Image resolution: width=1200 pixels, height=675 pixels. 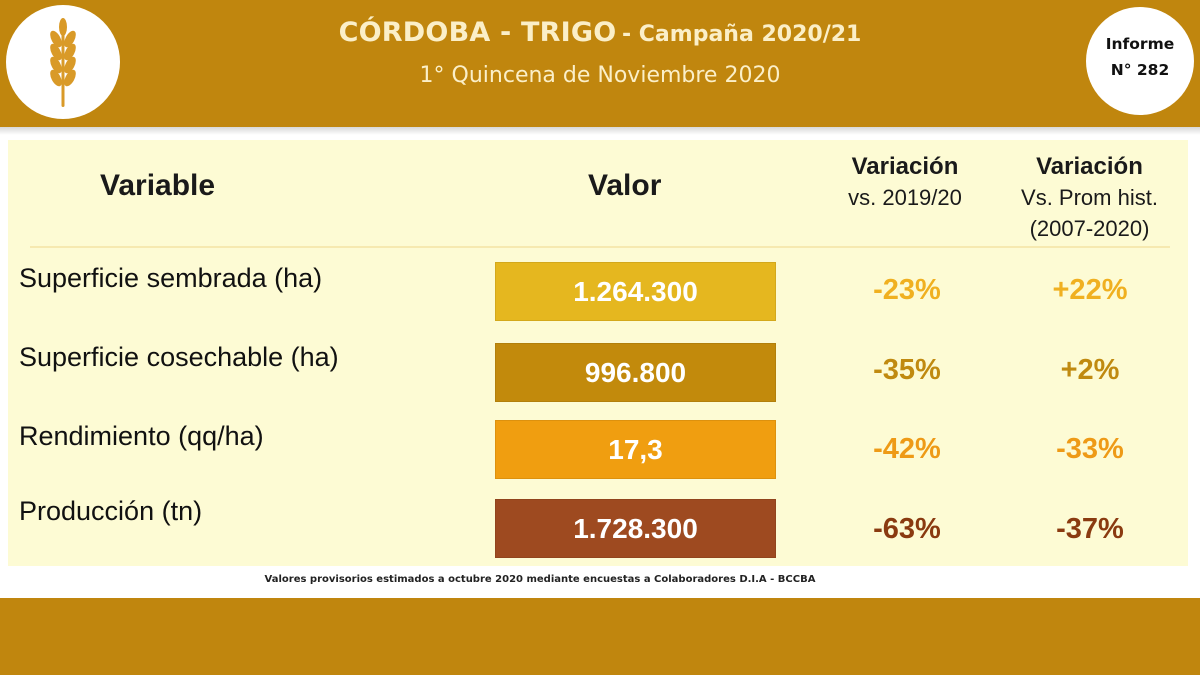 What do you see at coordinates (1090, 290) in the screenshot?
I see `var-hist-superficie-sembrada: +22%` at bounding box center [1090, 290].